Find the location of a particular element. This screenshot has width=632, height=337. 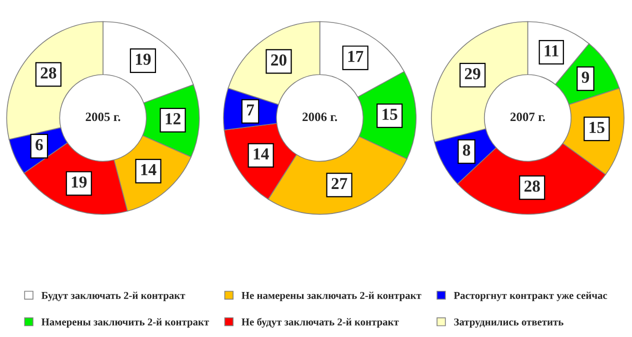

legend-label: Не намерены заключать 2-й контракт is located at coordinates (332, 297).